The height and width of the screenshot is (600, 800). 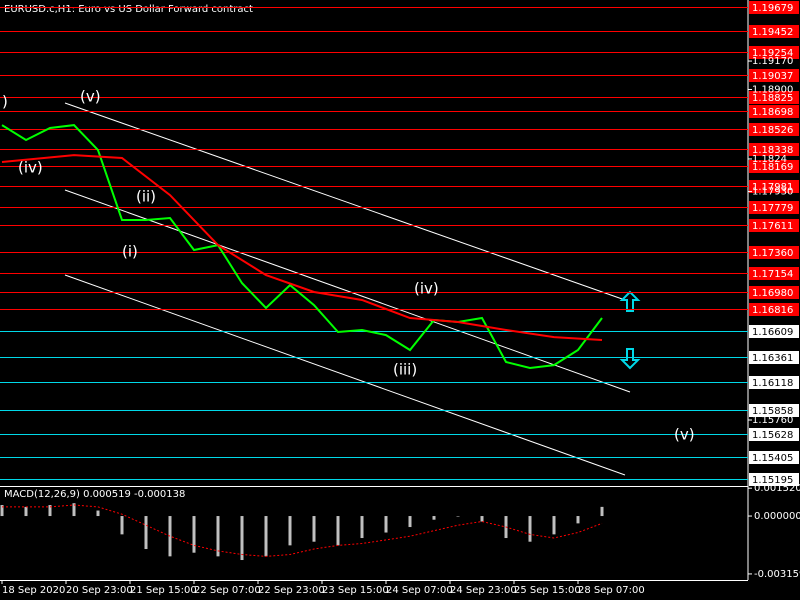 What do you see at coordinates (5, 102) in the screenshot?
I see `wave-label: )` at bounding box center [5, 102].